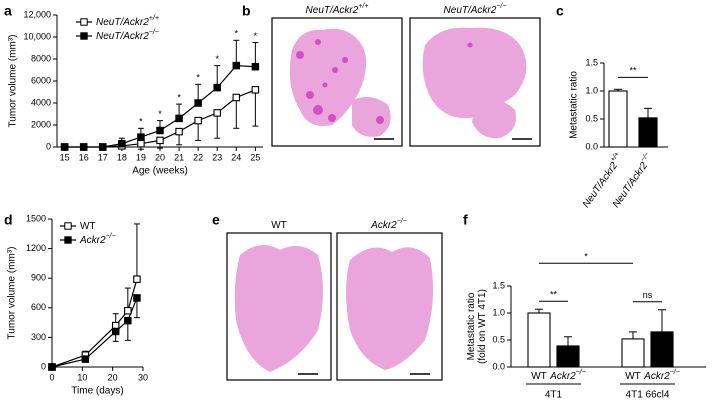 Image resolution: width=722 pixels, height=405 pixels. What do you see at coordinates (255, 157) in the screenshot?
I see `x-tick-label: 25` at bounding box center [255, 157].